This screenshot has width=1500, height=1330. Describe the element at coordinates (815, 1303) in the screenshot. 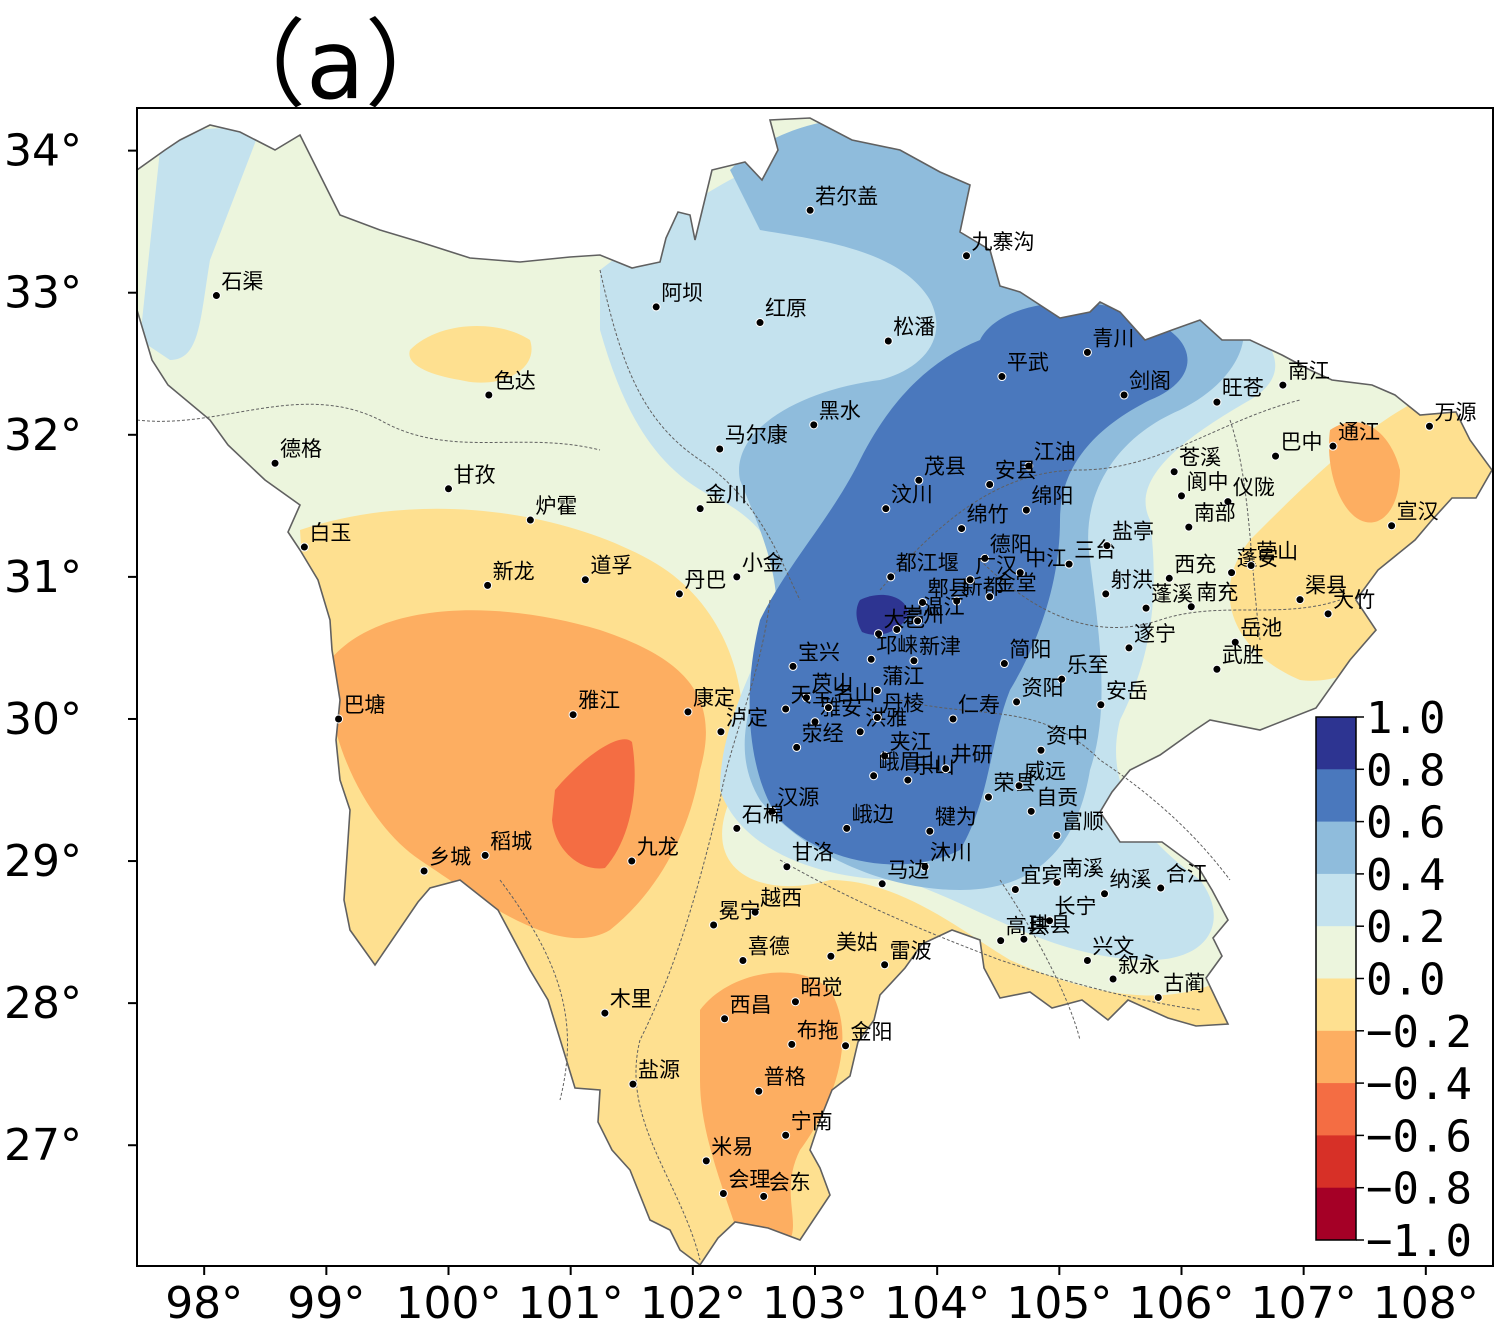

I see `x-tick-label: 103°` at that location.